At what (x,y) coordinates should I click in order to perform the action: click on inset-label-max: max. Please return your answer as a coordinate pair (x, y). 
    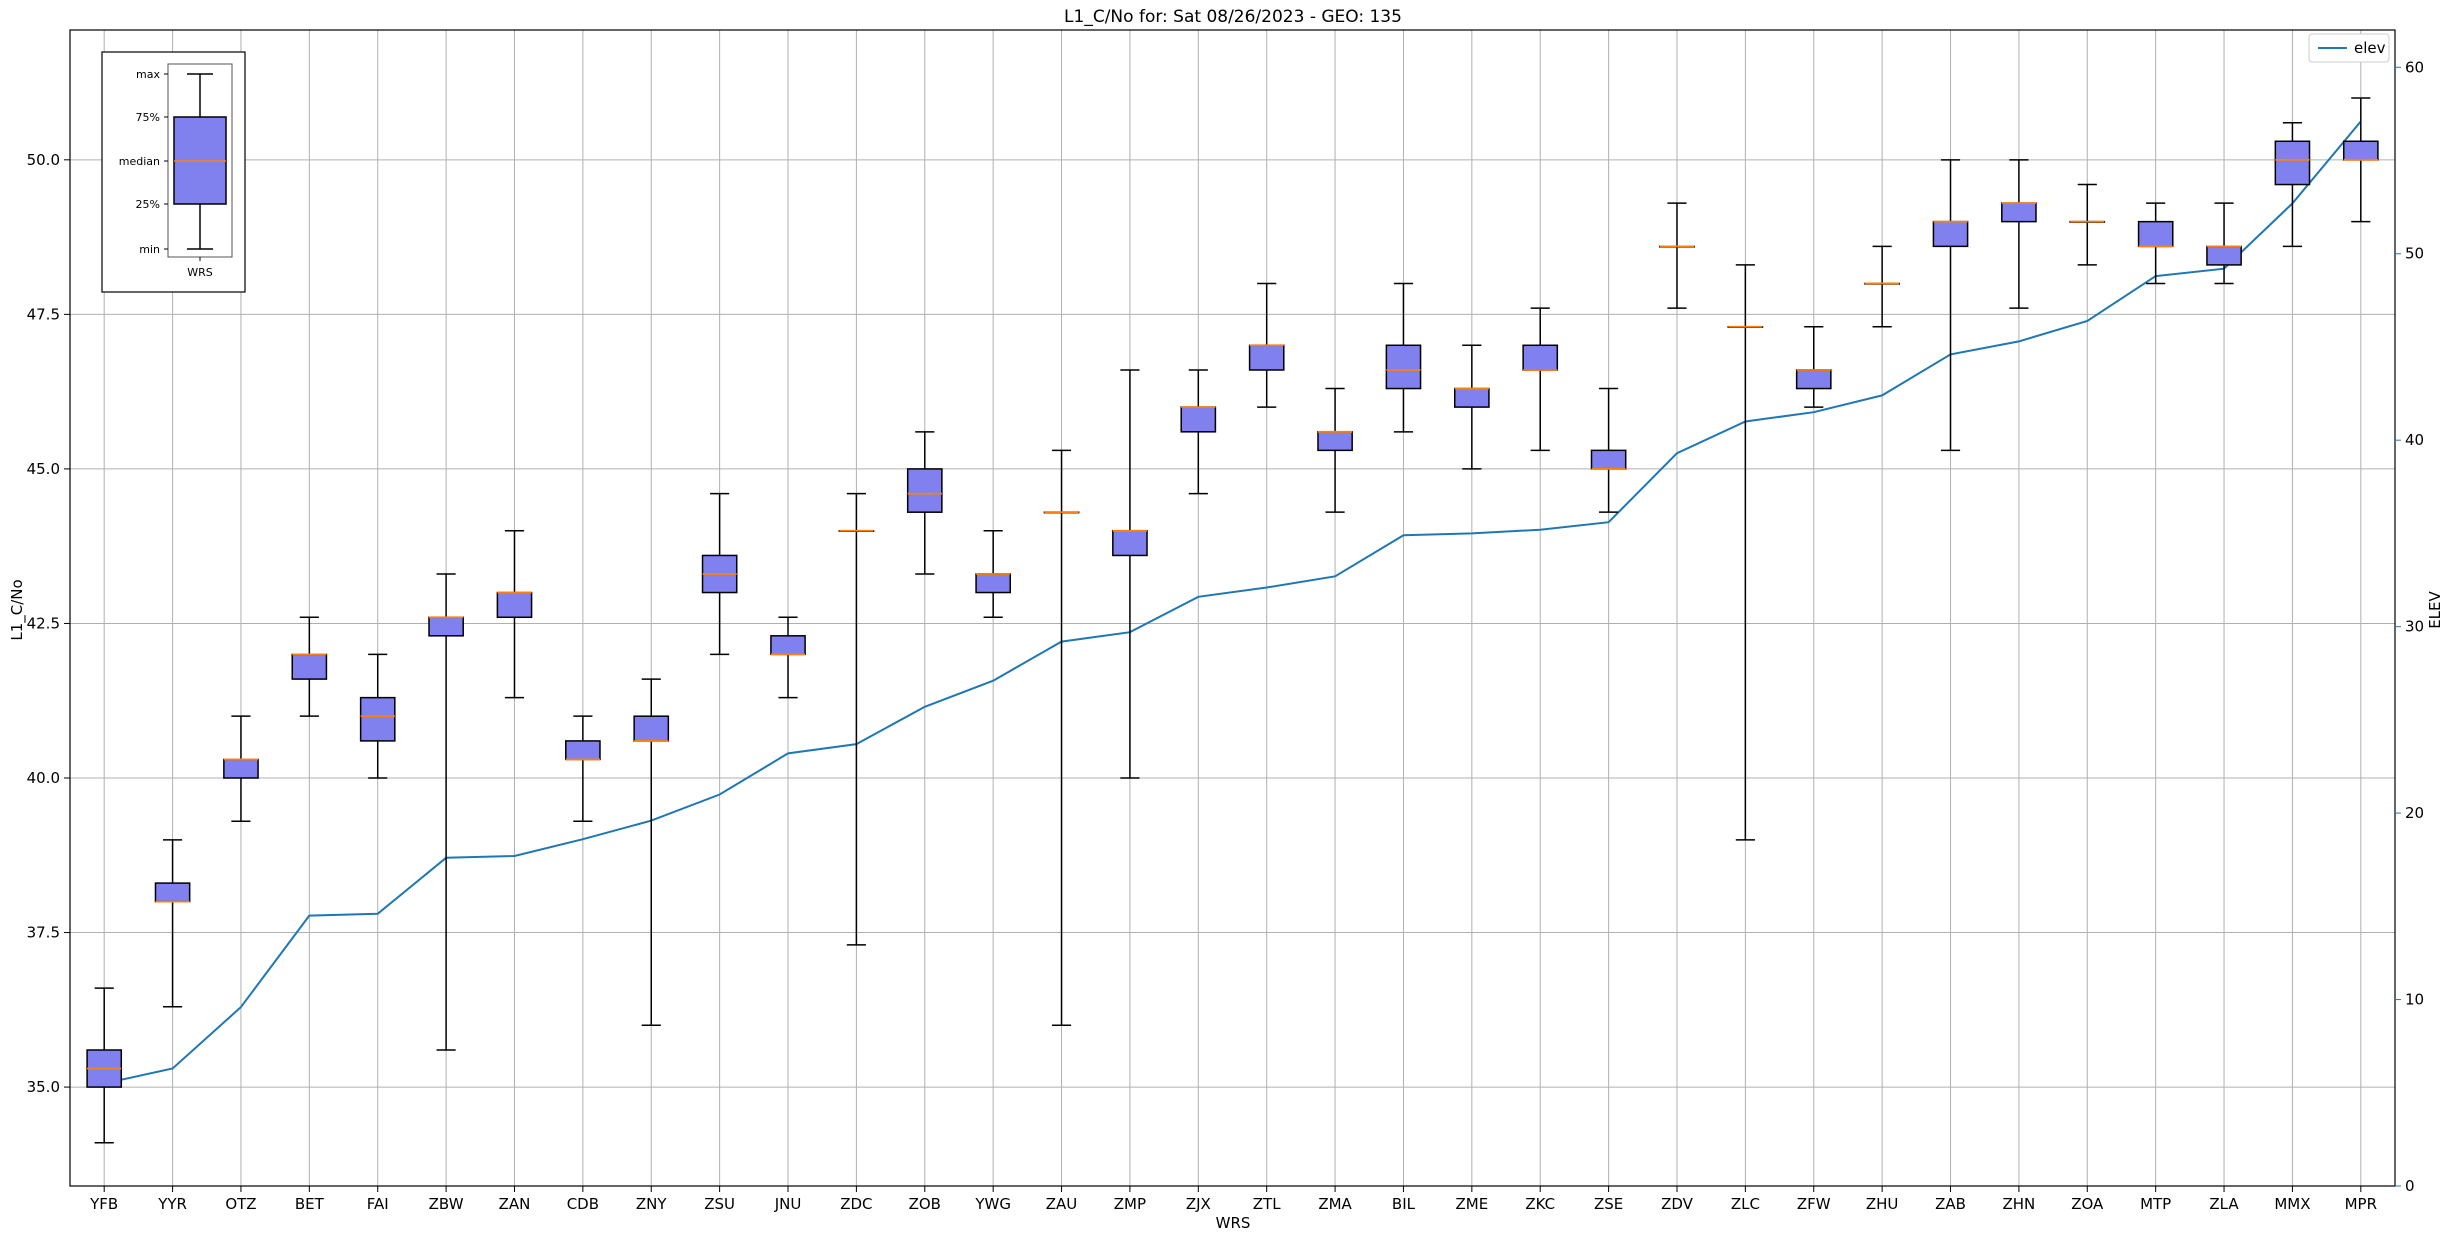
    Looking at the image, I should click on (148, 74).